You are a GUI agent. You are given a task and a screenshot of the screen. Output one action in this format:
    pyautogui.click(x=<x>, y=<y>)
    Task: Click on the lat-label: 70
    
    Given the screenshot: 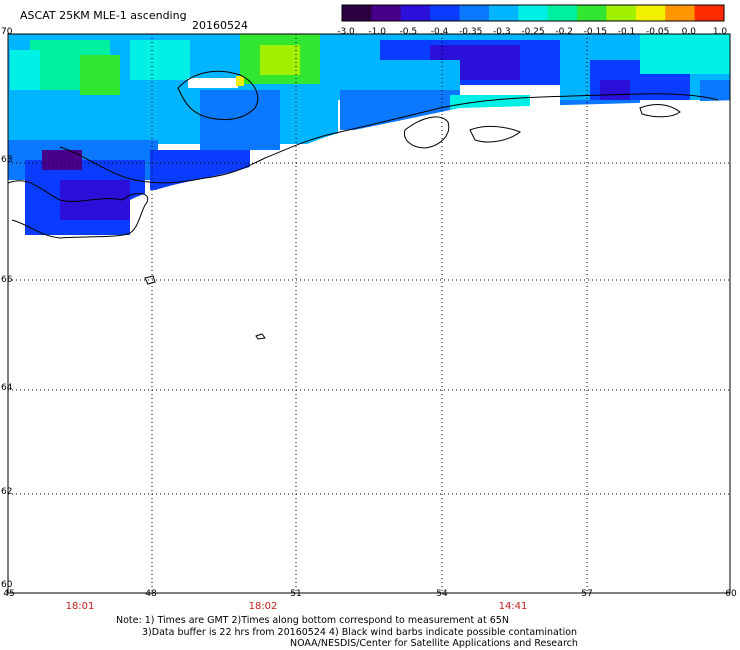 What is the action you would take?
    pyautogui.click(x=7, y=32)
    